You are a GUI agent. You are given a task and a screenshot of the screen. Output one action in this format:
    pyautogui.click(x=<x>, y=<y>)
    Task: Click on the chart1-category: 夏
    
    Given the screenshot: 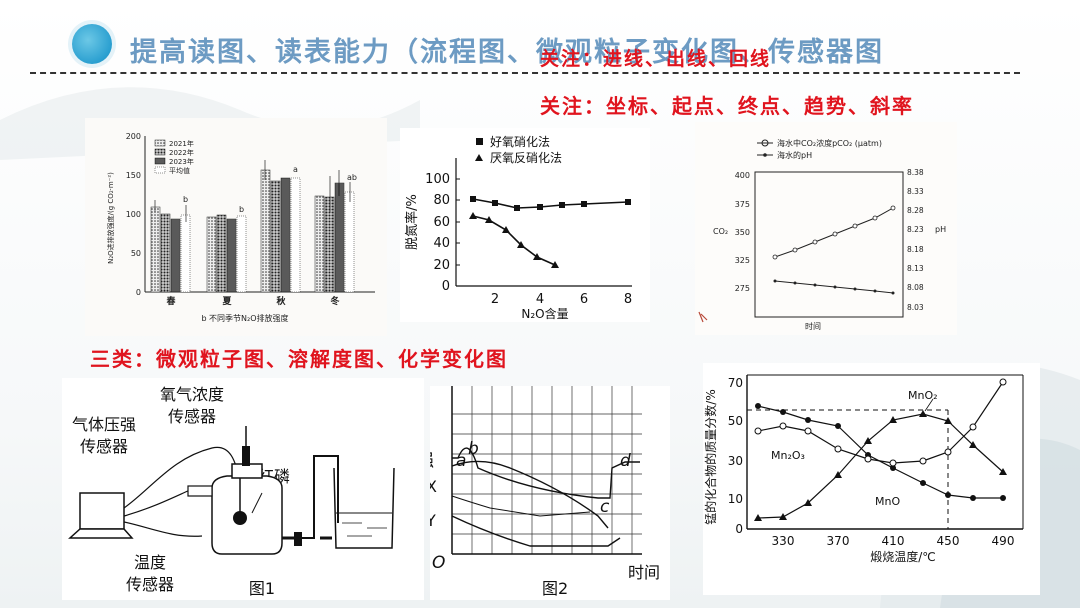 What is the action you would take?
    pyautogui.click(x=226, y=301)
    